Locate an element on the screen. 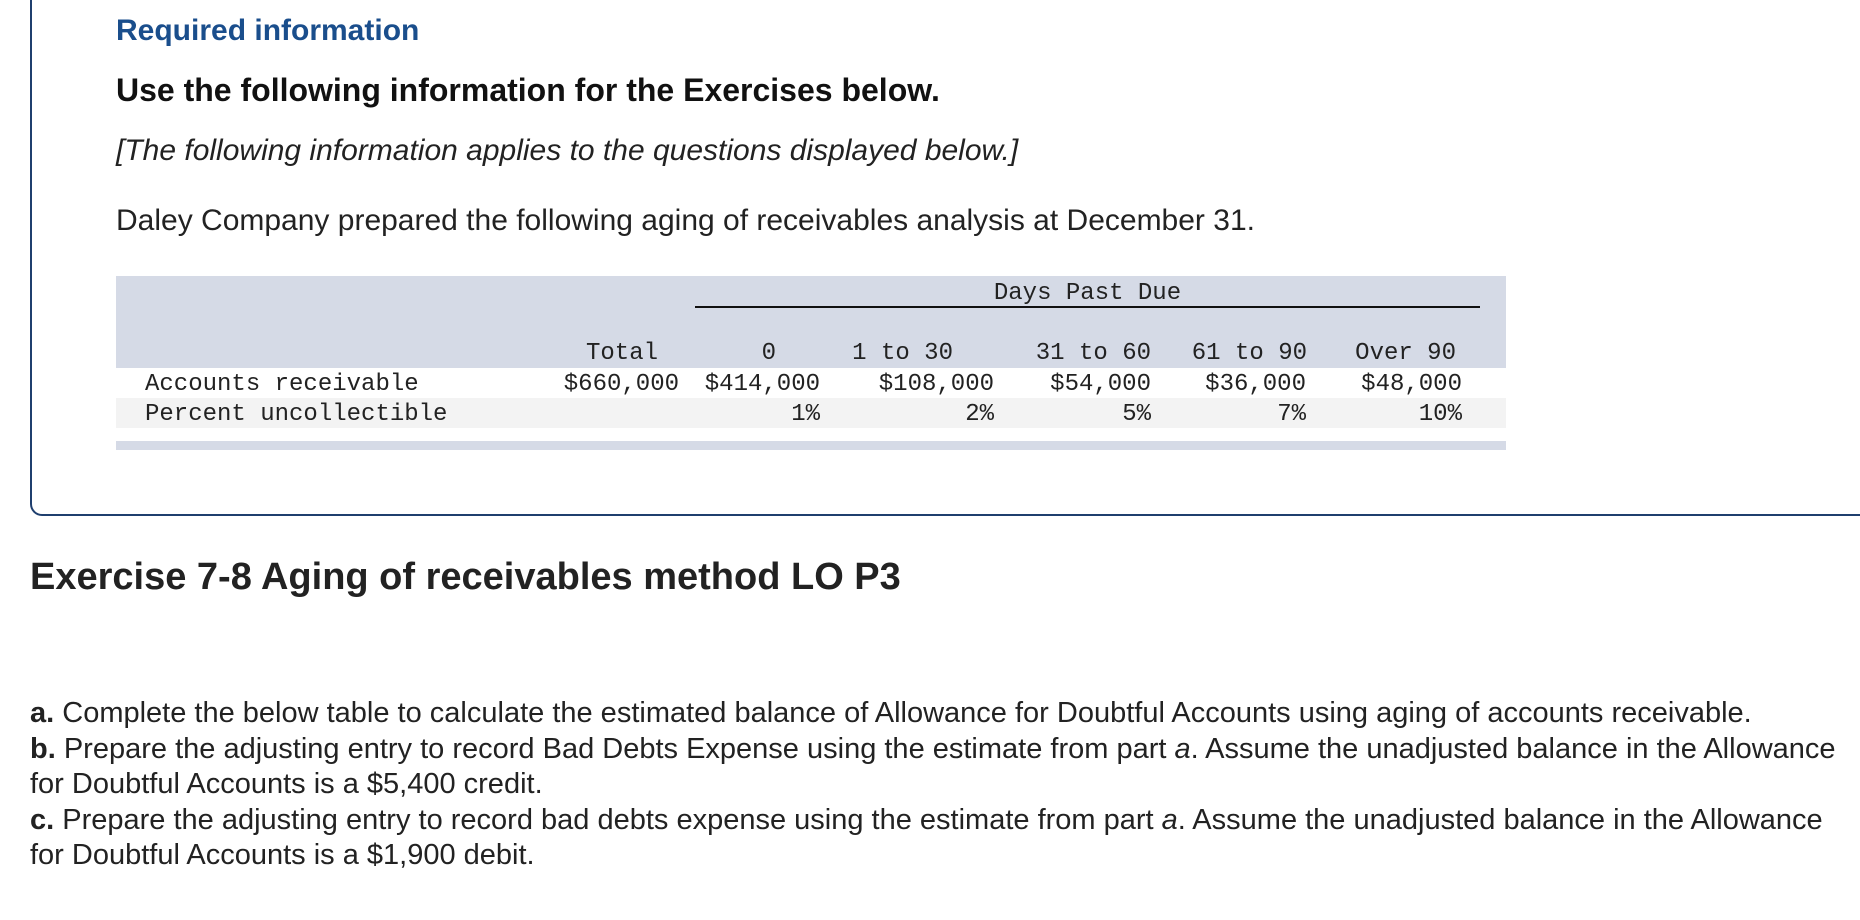 This screenshot has width=1860, height=920. part-letter: c. is located at coordinates (42, 819).